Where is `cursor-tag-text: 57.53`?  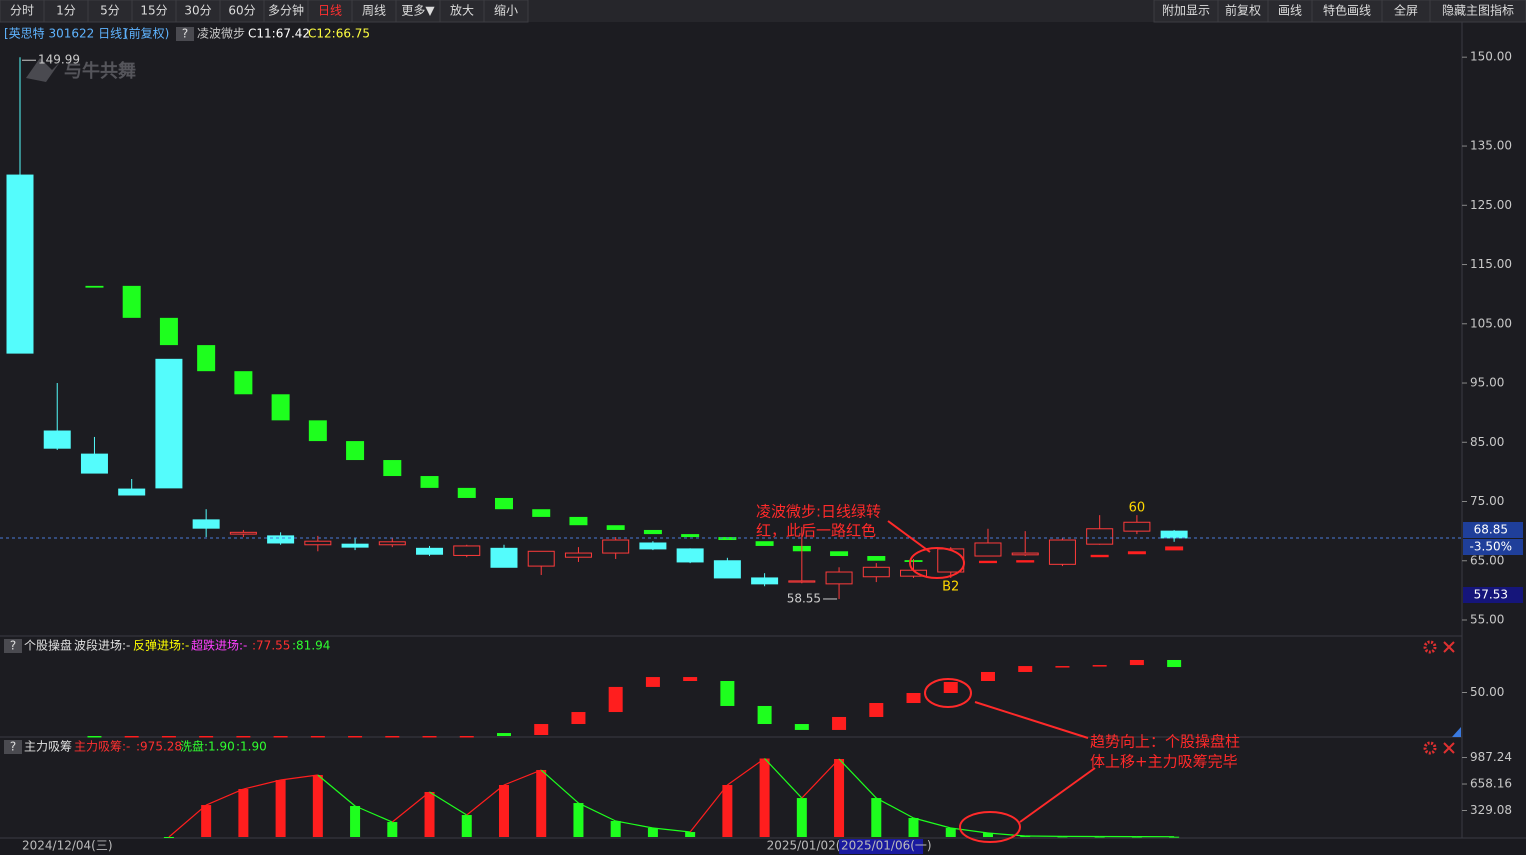 cursor-tag-text: 57.53 is located at coordinates (1491, 595).